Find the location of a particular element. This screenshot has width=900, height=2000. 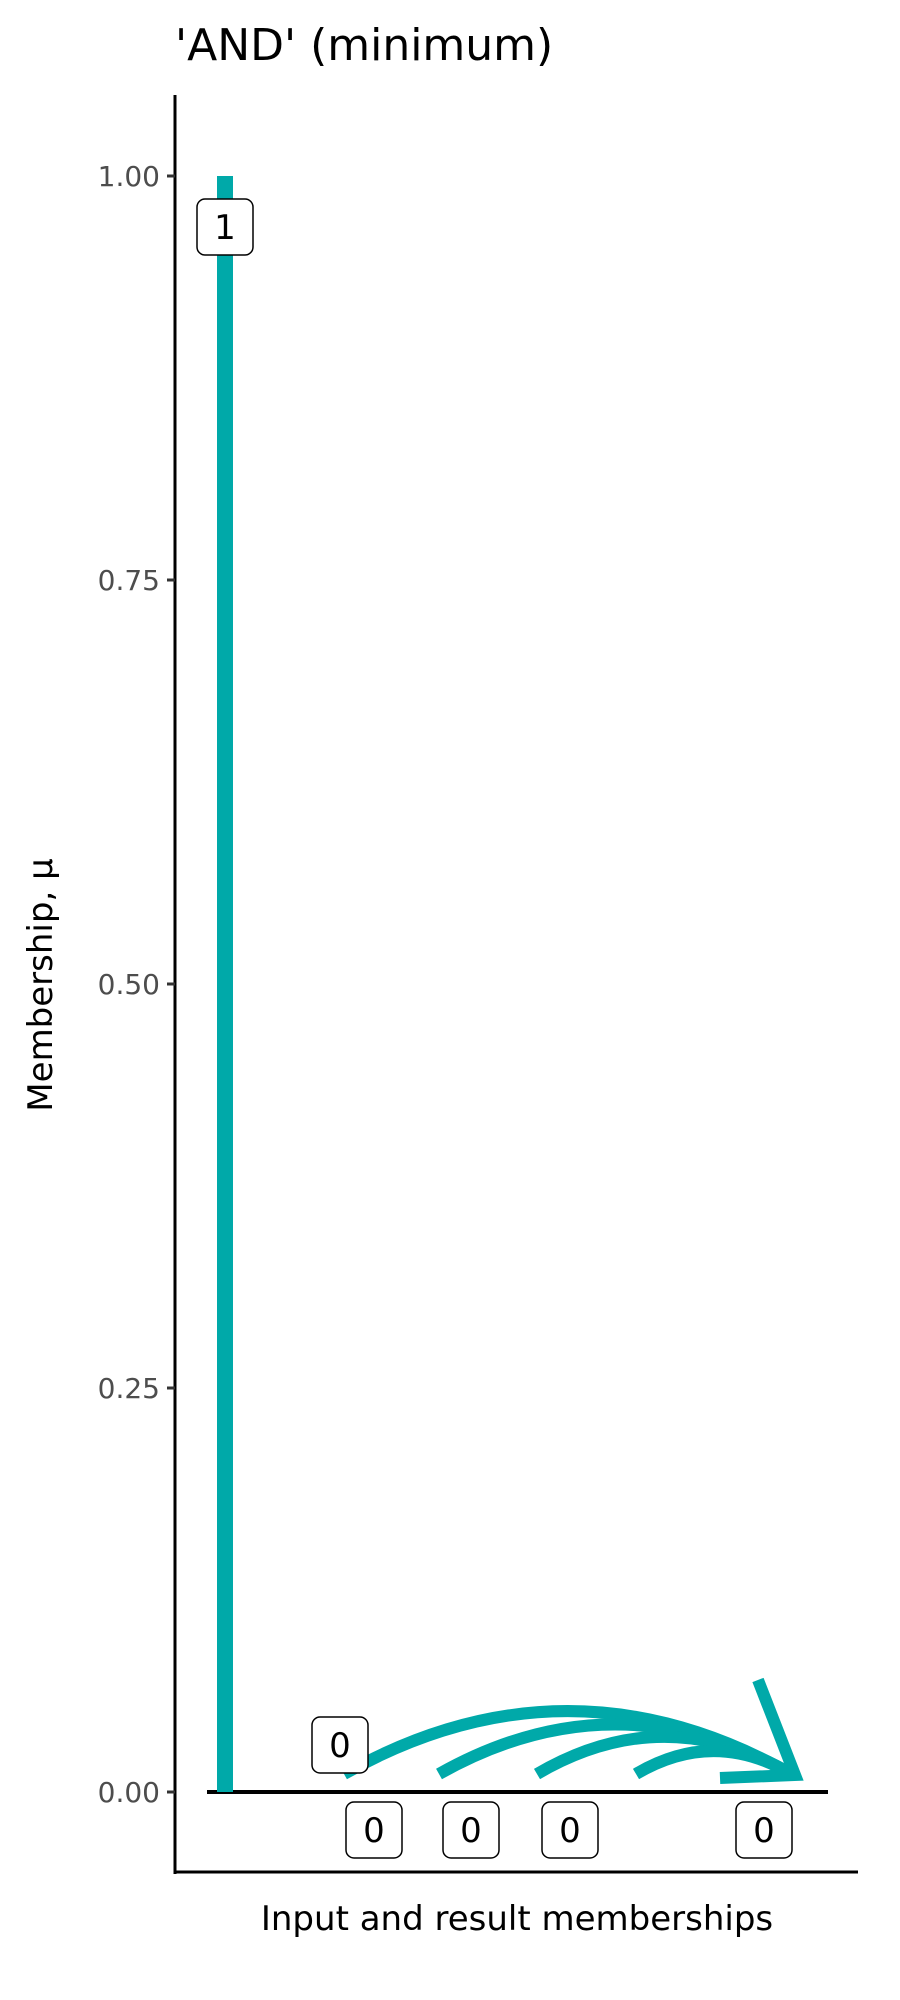

bar-label: 1 is located at coordinates (225, 227).